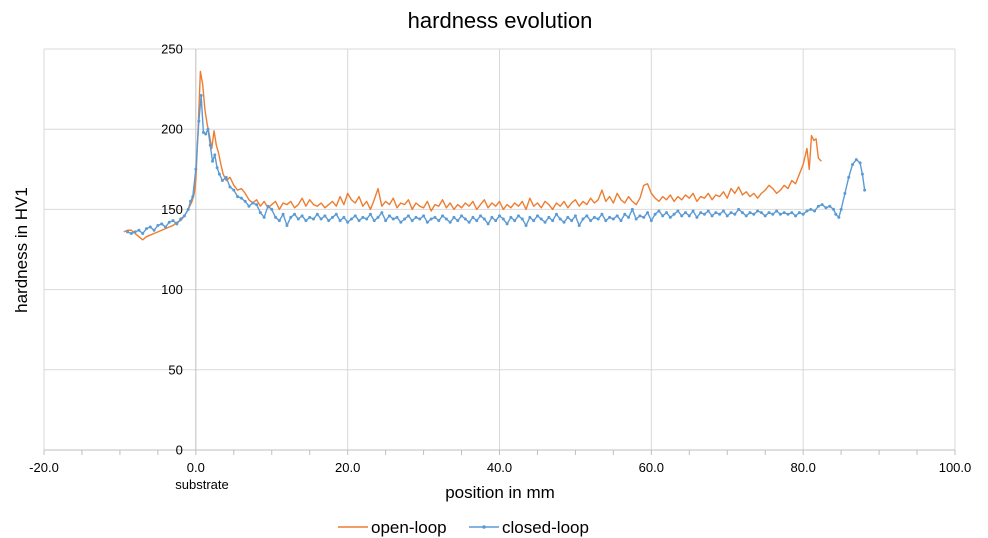 This screenshot has height=538, width=988. What do you see at coordinates (172, 49) in the screenshot?
I see `y-tick-label: 250` at bounding box center [172, 49].